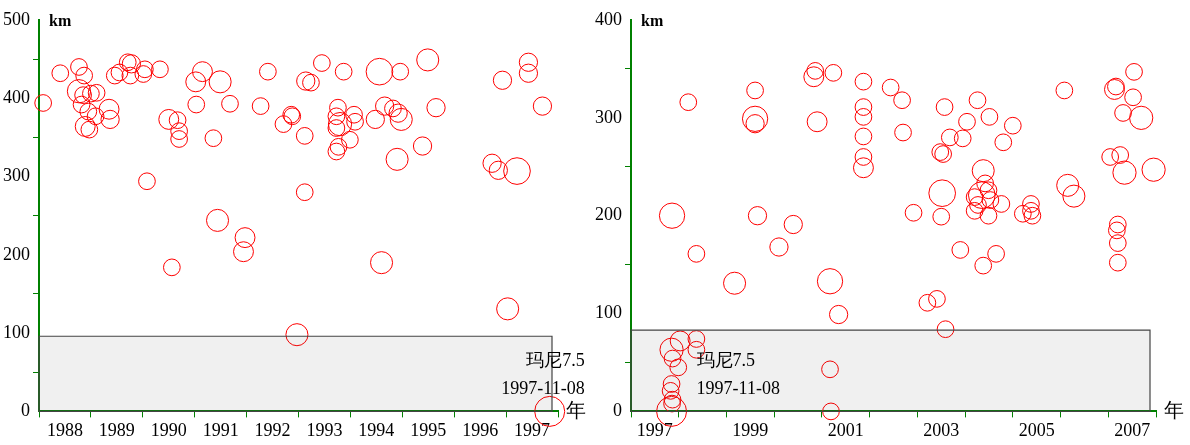  What do you see at coordinates (376, 429) in the screenshot?
I see `x-tick-label: 1994` at bounding box center [376, 429].